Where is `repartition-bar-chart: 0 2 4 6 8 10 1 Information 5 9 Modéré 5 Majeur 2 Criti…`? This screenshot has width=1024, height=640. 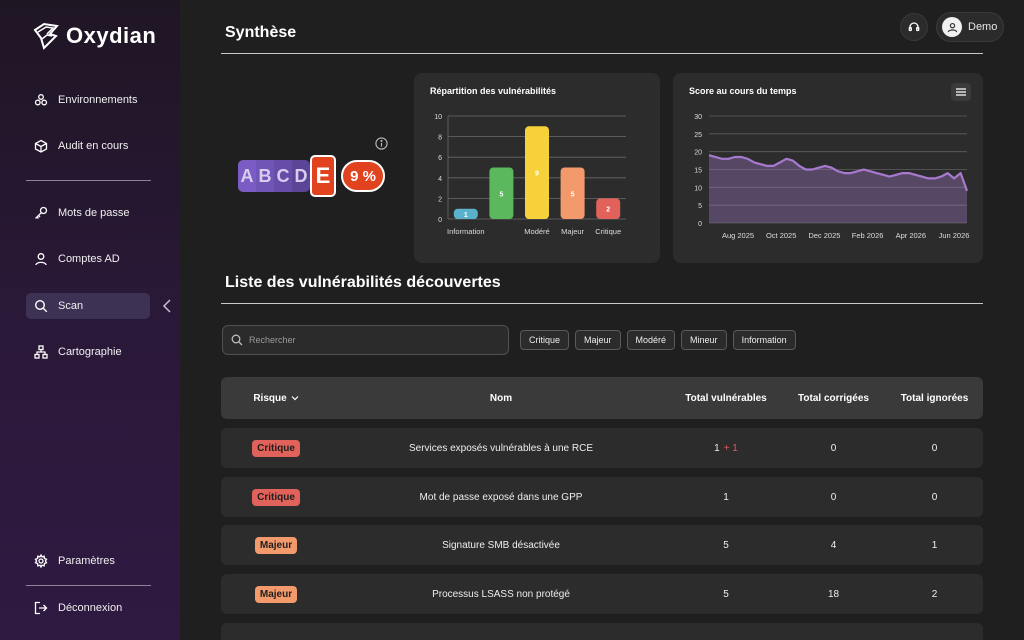
repartition-bar-chart: 0 2 4 6 8 10 1 Information 5 9 Modéré 5 Majeur 2 Criti… is located at coordinates (530, 175).